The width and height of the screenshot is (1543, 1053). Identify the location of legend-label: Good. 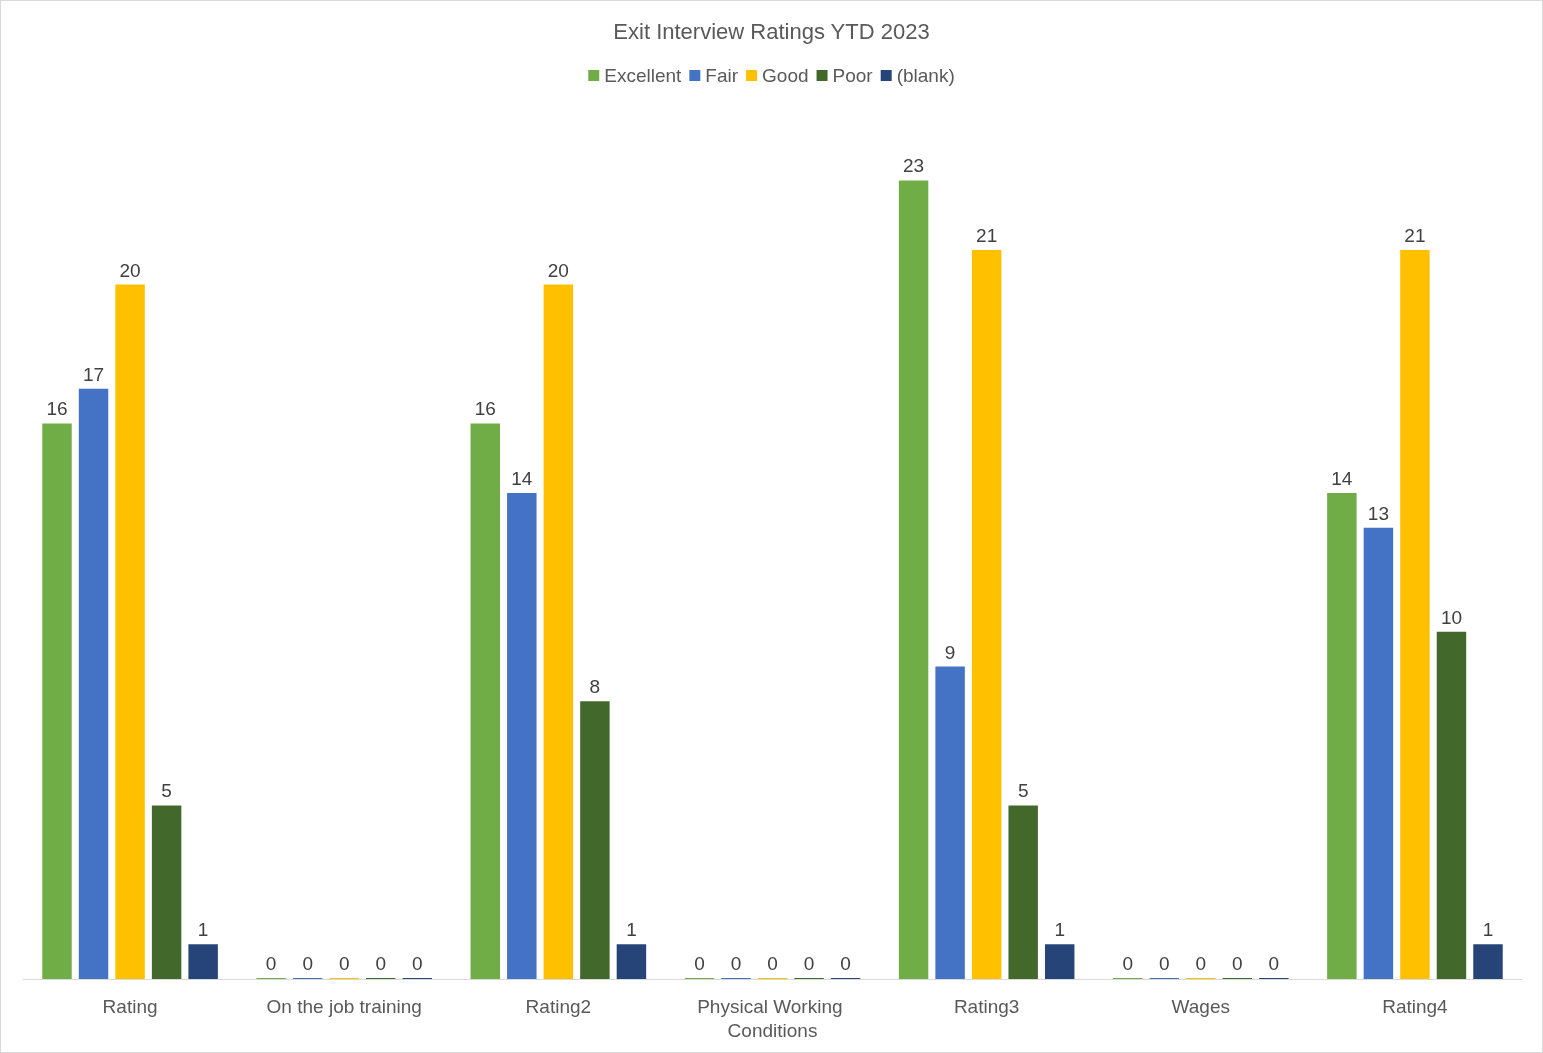
(785, 75).